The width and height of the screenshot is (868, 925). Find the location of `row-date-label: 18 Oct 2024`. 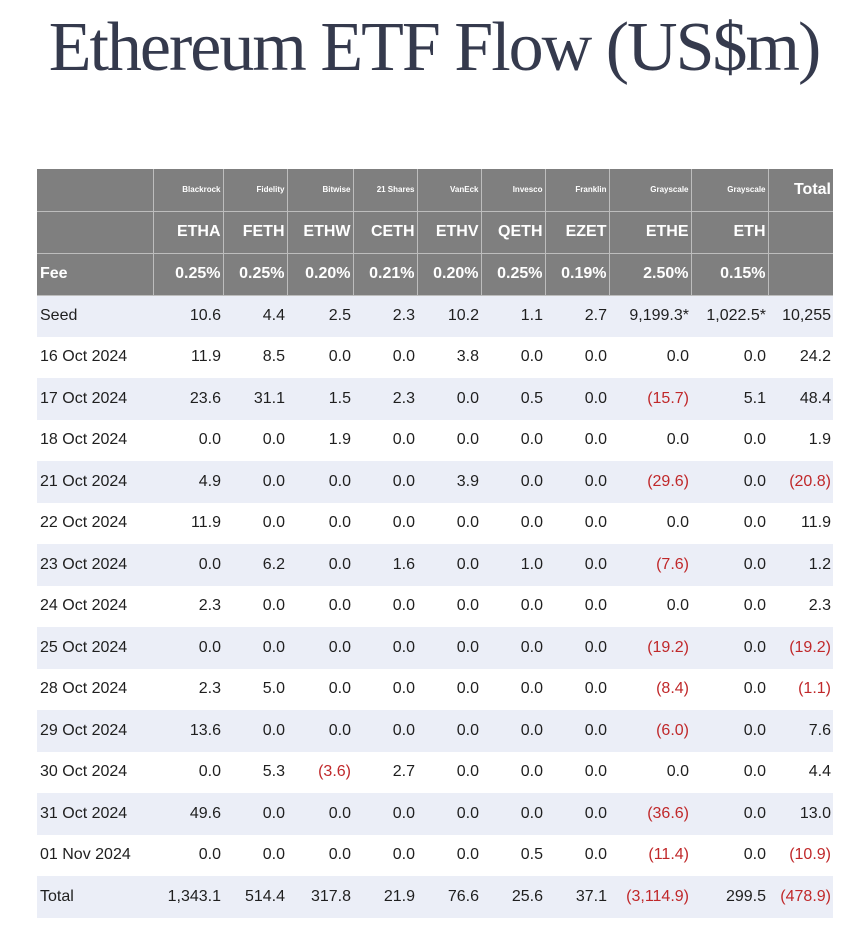

row-date-label: 18 Oct 2024 is located at coordinates (95, 440).